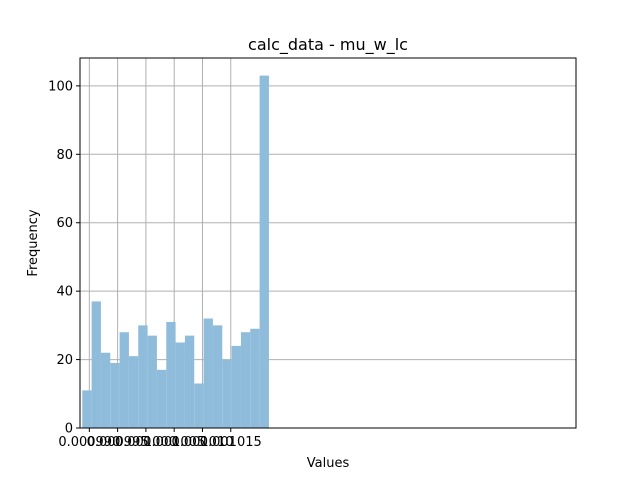  What do you see at coordinates (64, 223) in the screenshot?
I see `y-tick-label: 60` at bounding box center [64, 223].